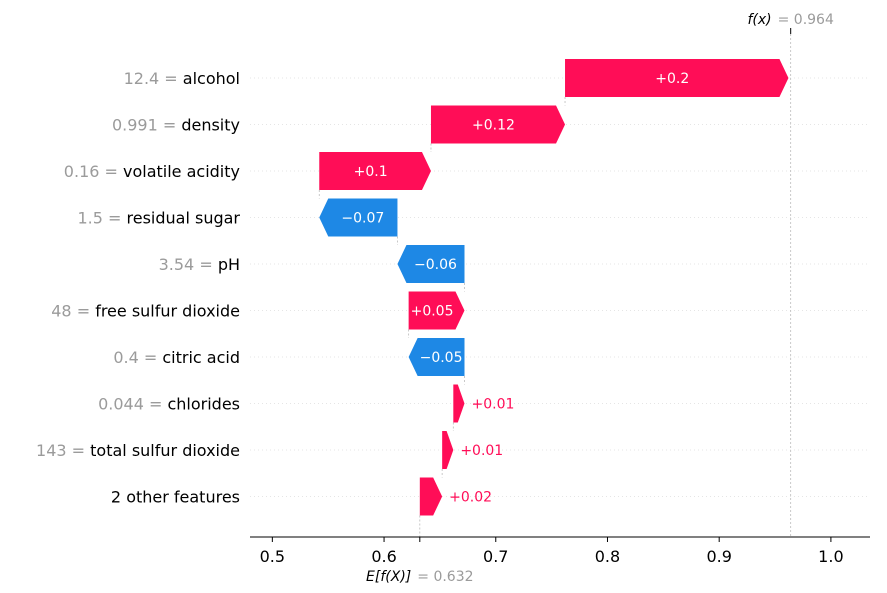 The image size is (887, 593). Describe the element at coordinates (718, 556) in the screenshot. I see `x-tick-label: 0.9` at that location.